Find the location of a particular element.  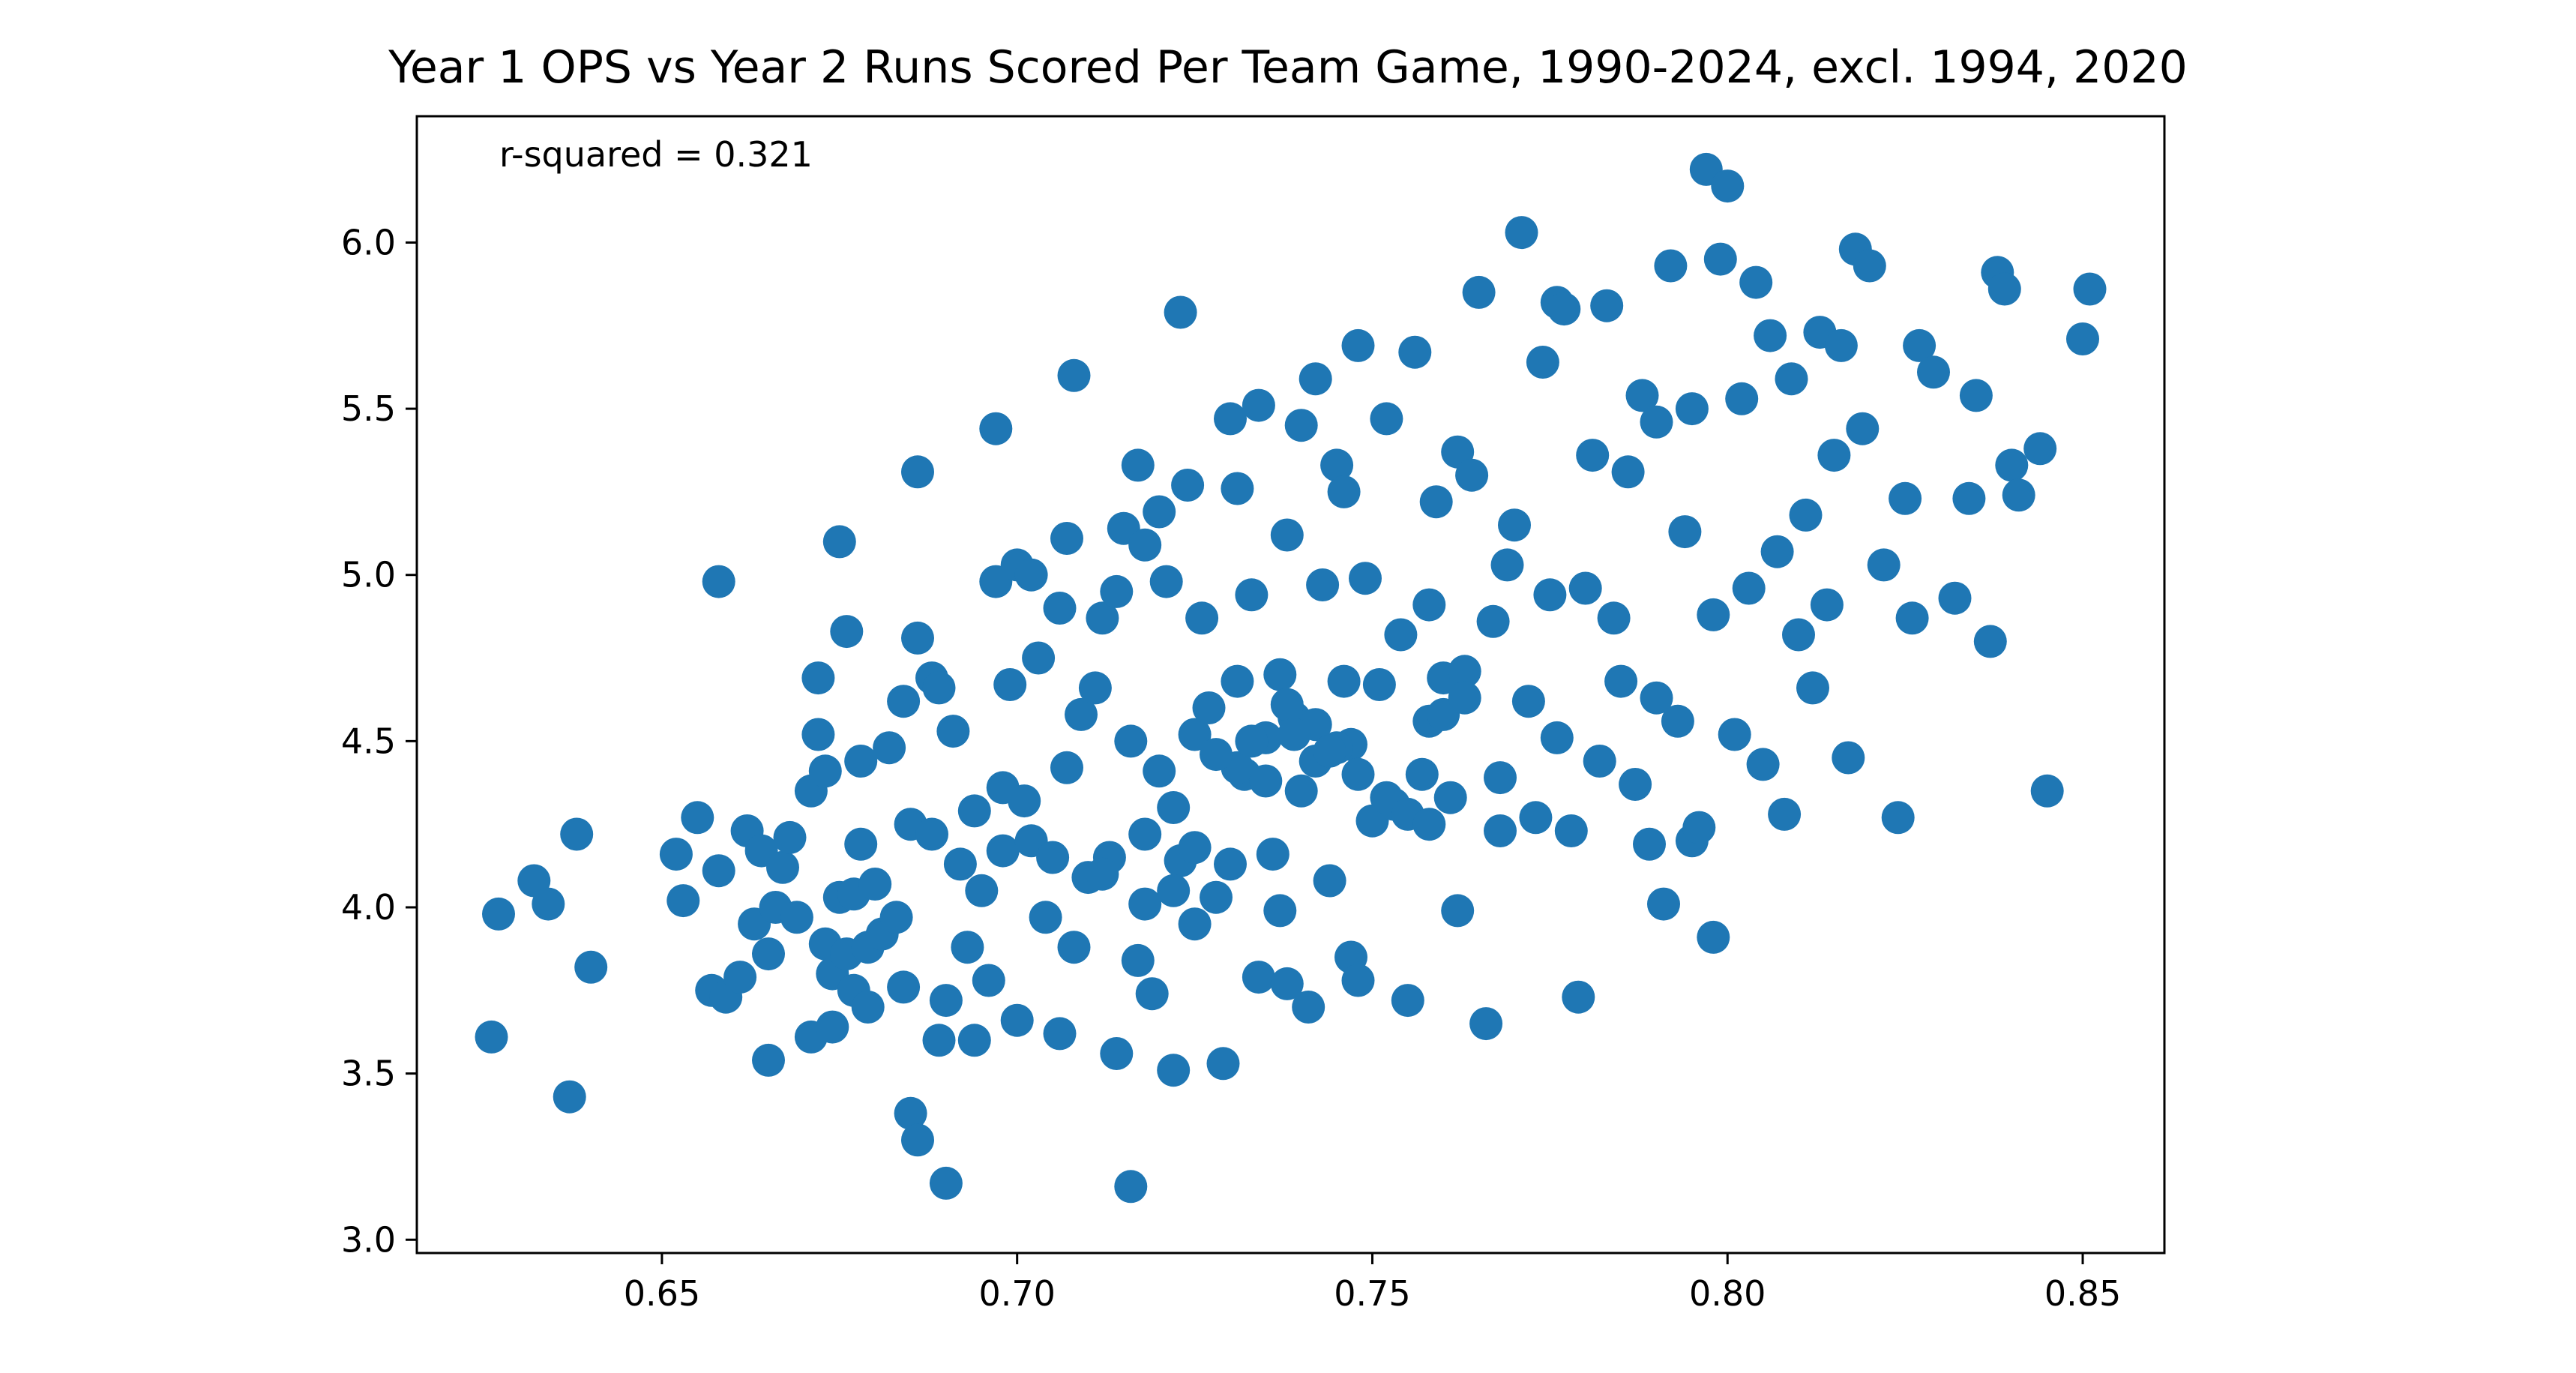

y-tick-label: 4.0 is located at coordinates (368, 907).